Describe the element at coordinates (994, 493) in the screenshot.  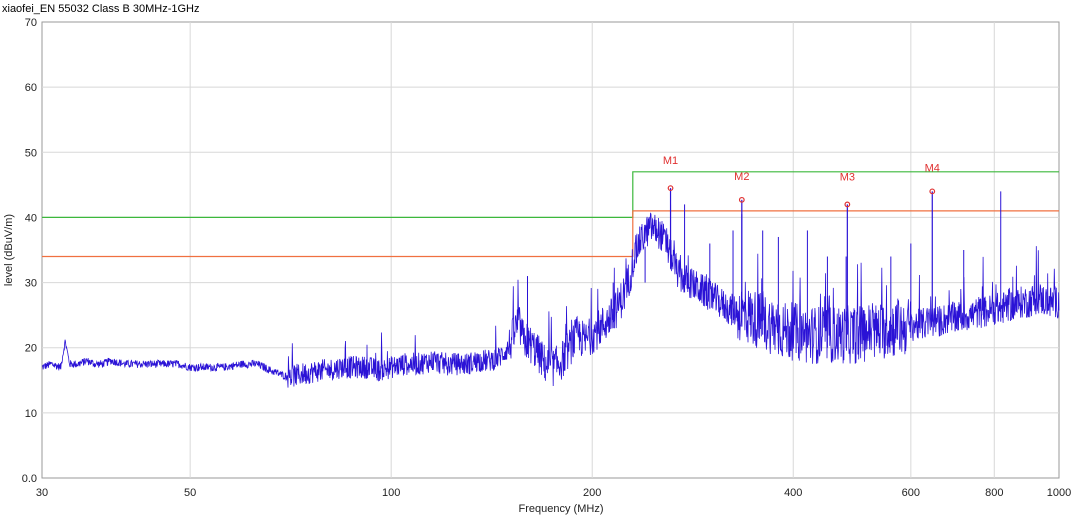
I see `x-tick-label: 800` at that location.